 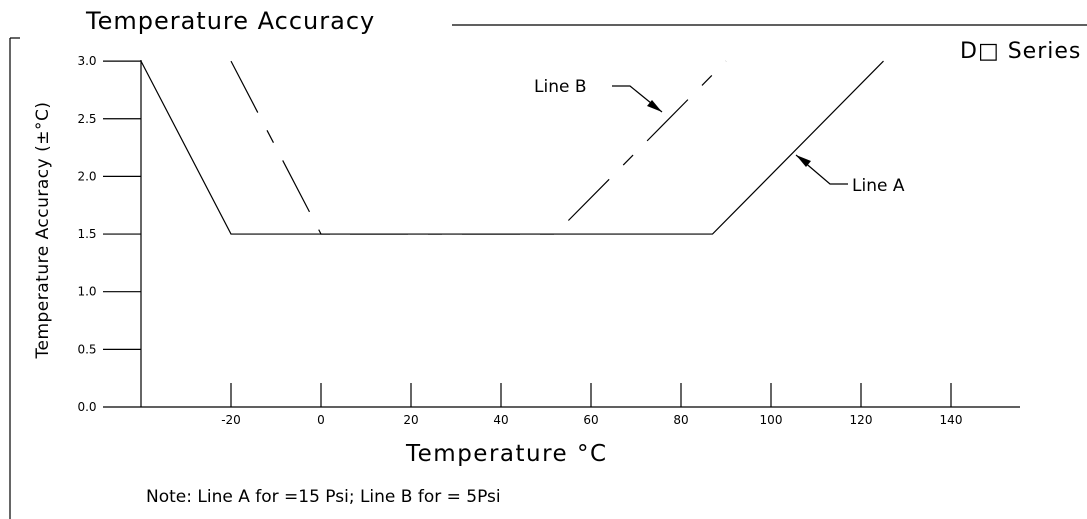 What do you see at coordinates (231, 420) in the screenshot?
I see `x-tick-label: -20` at bounding box center [231, 420].